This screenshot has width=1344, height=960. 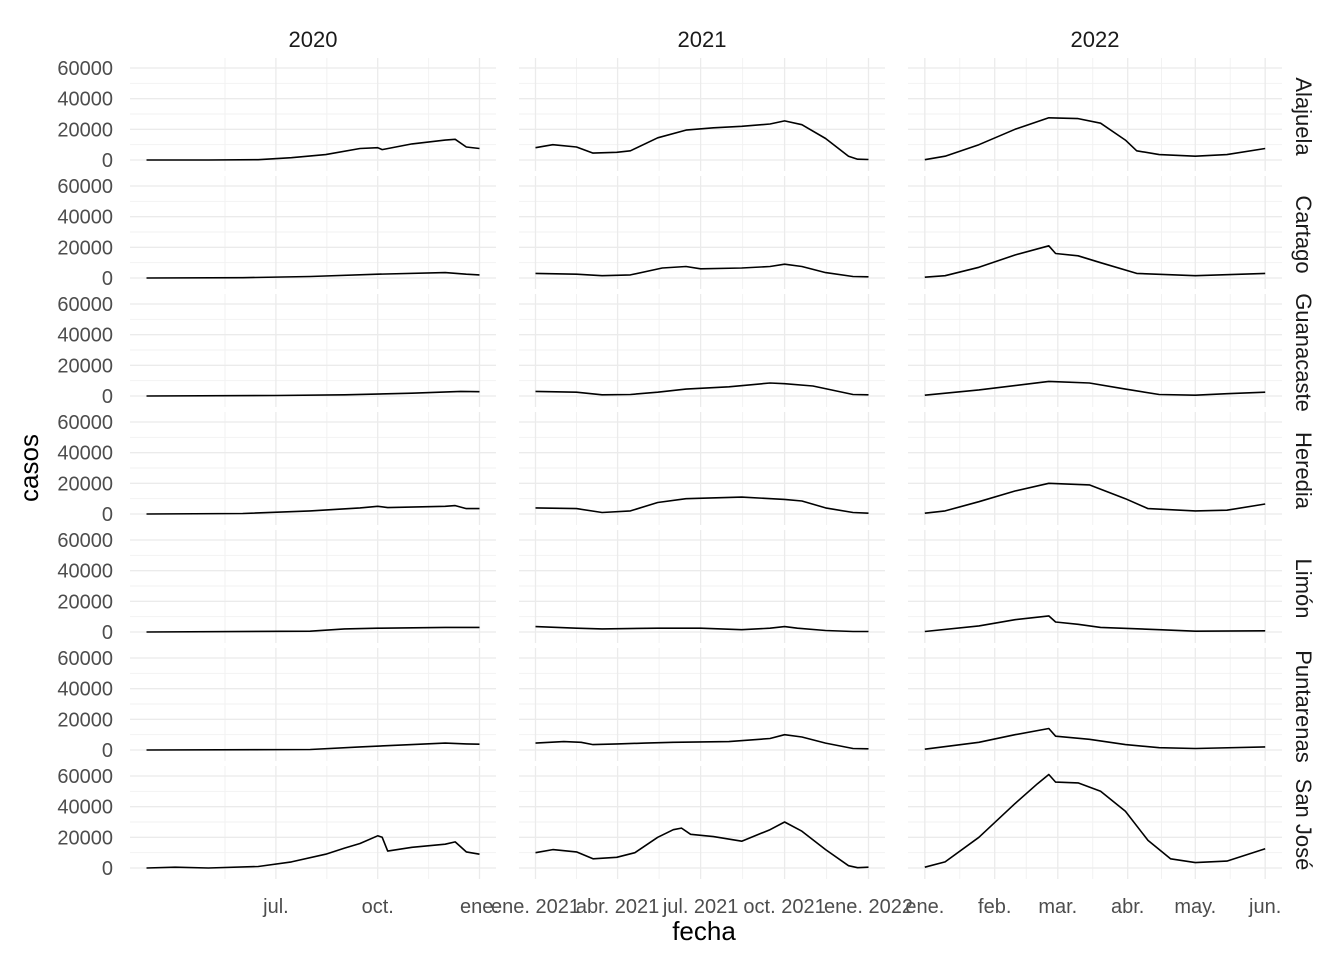 I want to click on x-tick-label: oct. 2021, so click(x=784, y=907).